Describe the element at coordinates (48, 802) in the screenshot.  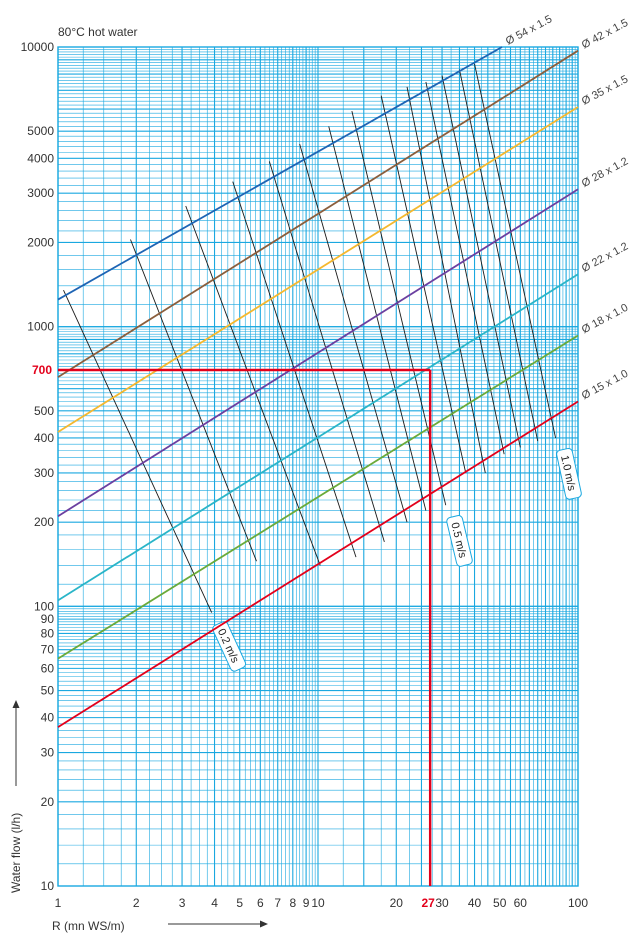
I see `y-tick-label: 20` at that location.